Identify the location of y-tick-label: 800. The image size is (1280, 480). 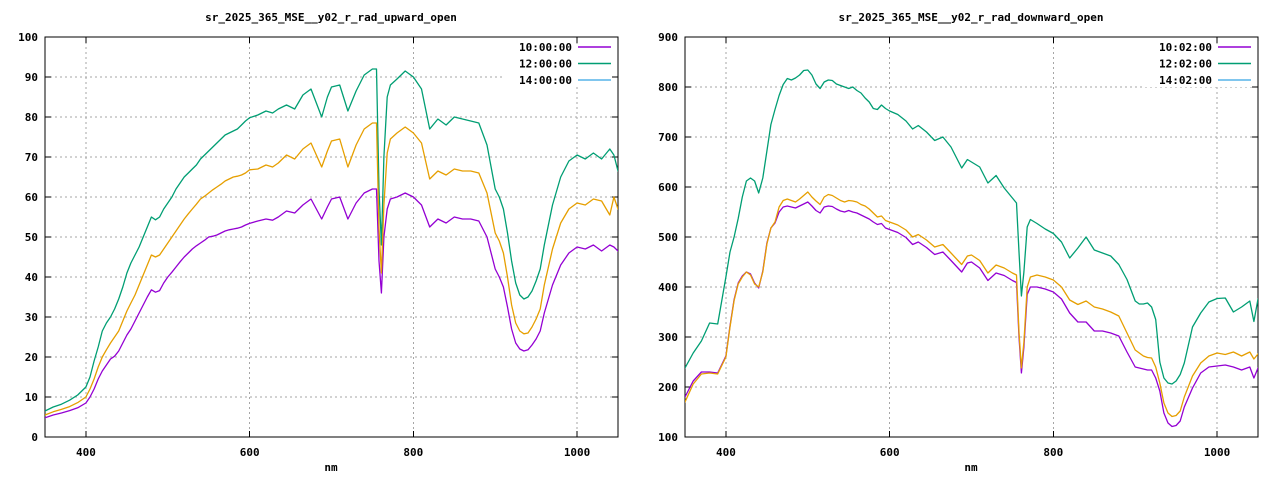
(668, 87).